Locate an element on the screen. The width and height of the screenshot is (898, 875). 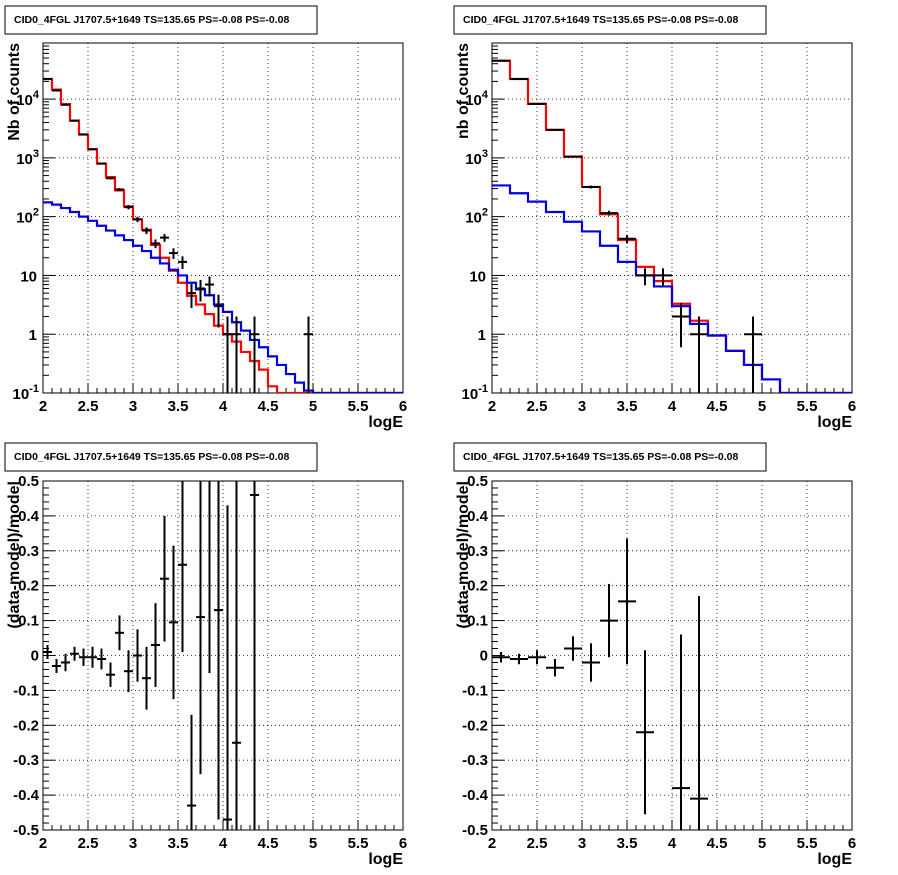
y-axis-title: Nb of counts is located at coordinates (14, 92).